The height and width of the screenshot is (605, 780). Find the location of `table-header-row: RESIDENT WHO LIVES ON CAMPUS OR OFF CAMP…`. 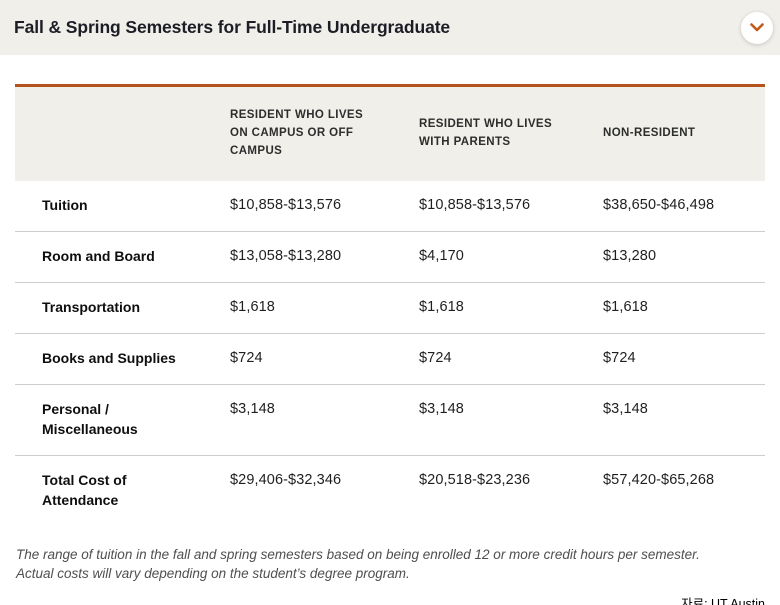

table-header-row: RESIDENT WHO LIVES ON CAMPUS OR OFF CAMP… is located at coordinates (390, 134).